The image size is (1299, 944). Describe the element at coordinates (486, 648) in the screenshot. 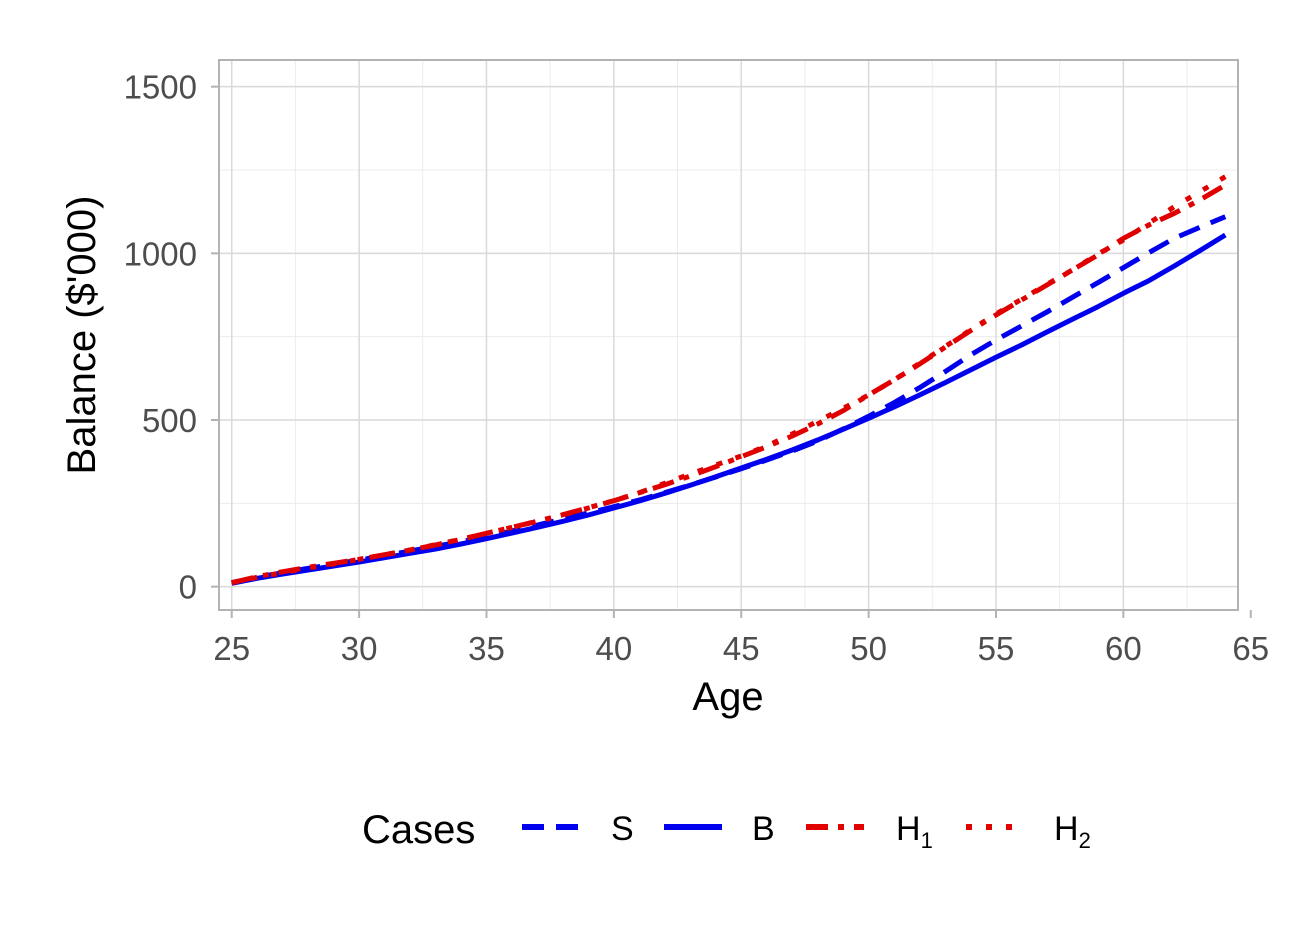

I see `x-tick-label: 35` at that location.